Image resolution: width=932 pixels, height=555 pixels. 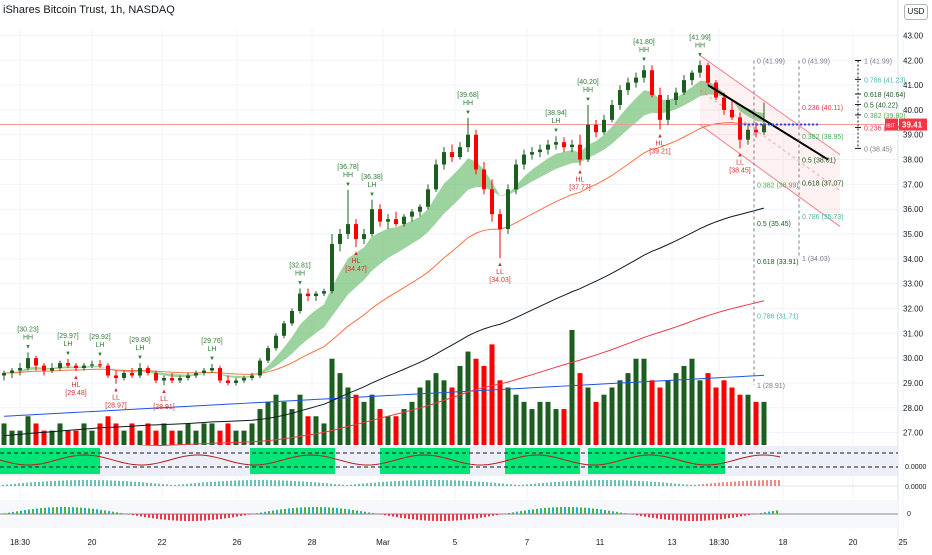 I want to click on fib-right-label: 0 (38.45), so click(x=878, y=149).